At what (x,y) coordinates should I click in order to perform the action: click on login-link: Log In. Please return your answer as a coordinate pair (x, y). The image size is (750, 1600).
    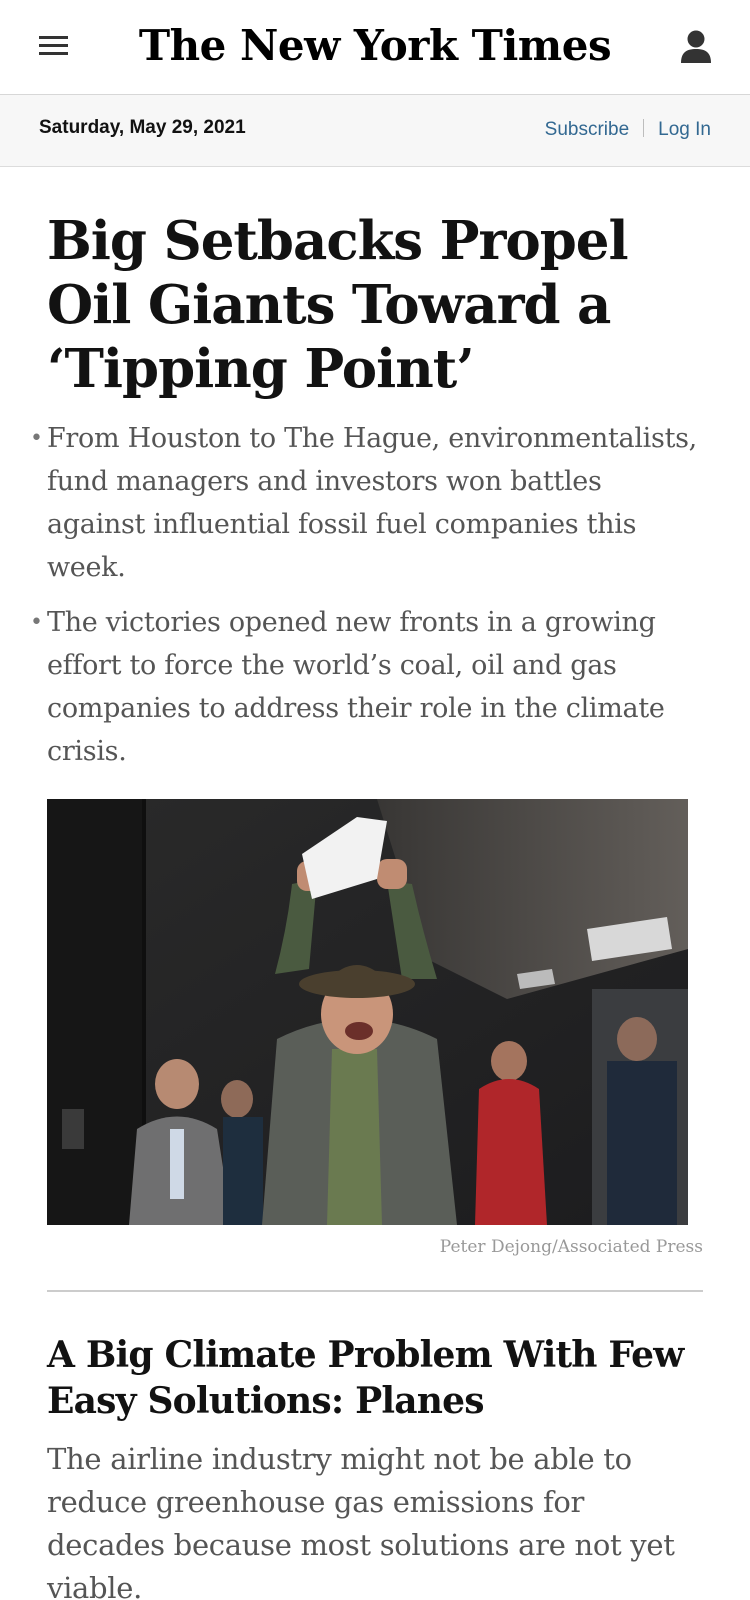
    Looking at the image, I should click on (684, 129).